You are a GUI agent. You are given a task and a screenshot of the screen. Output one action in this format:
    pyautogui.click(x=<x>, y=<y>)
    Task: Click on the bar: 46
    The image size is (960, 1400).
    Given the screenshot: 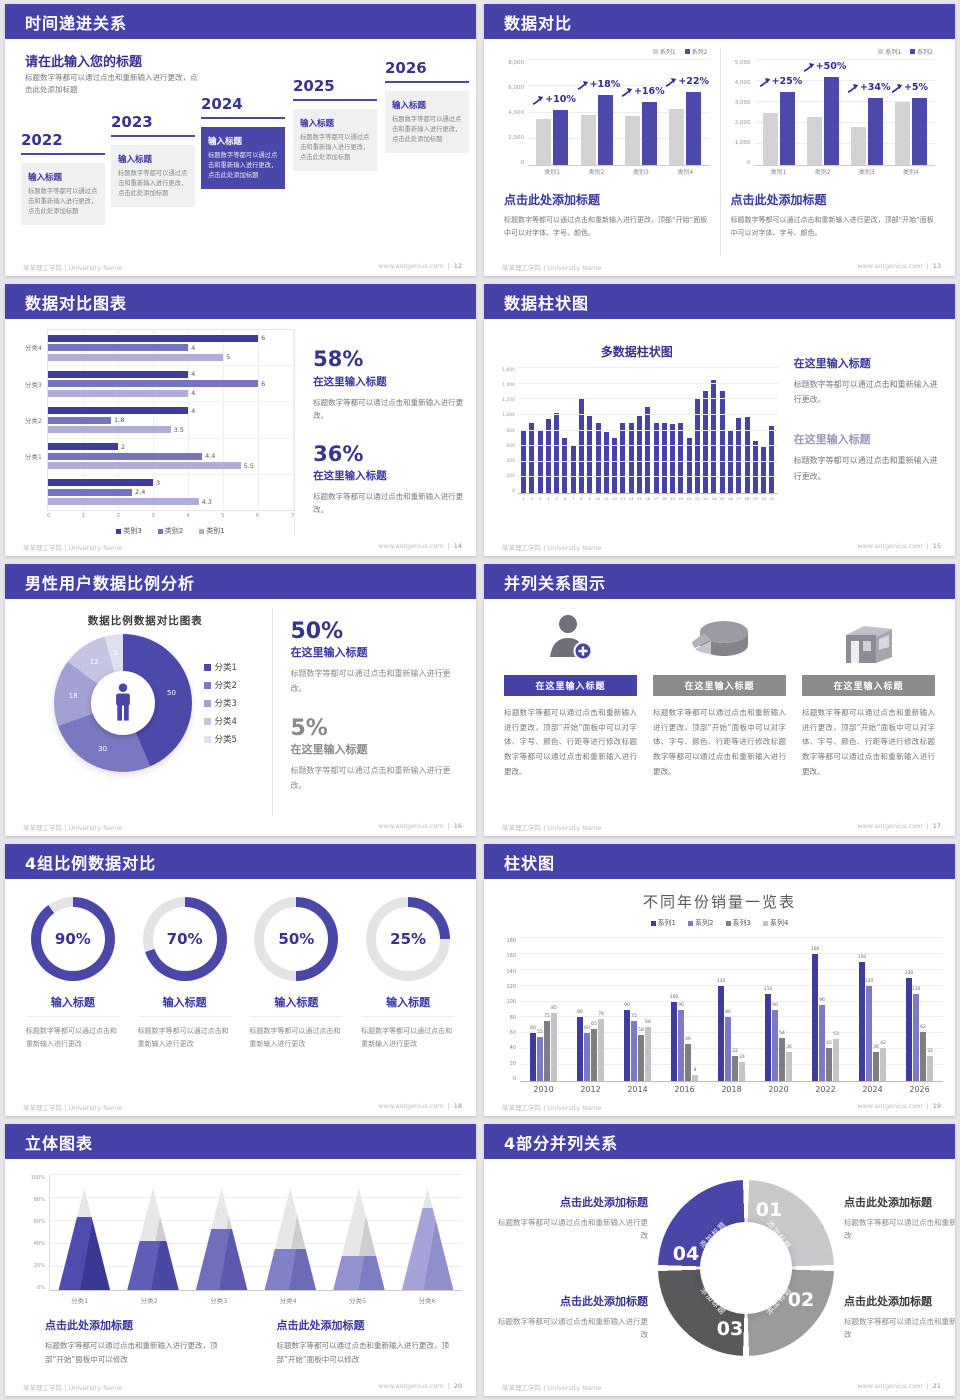 What is the action you would take?
    pyautogui.click(x=688, y=1059)
    